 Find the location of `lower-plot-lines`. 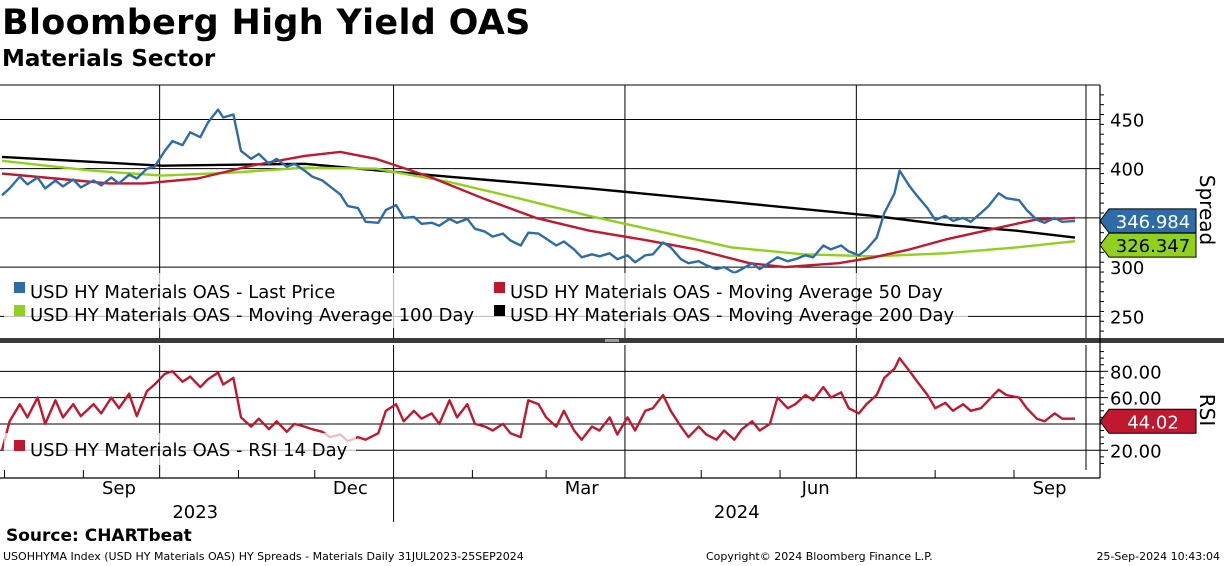

lower-plot-lines is located at coordinates (537, 404).